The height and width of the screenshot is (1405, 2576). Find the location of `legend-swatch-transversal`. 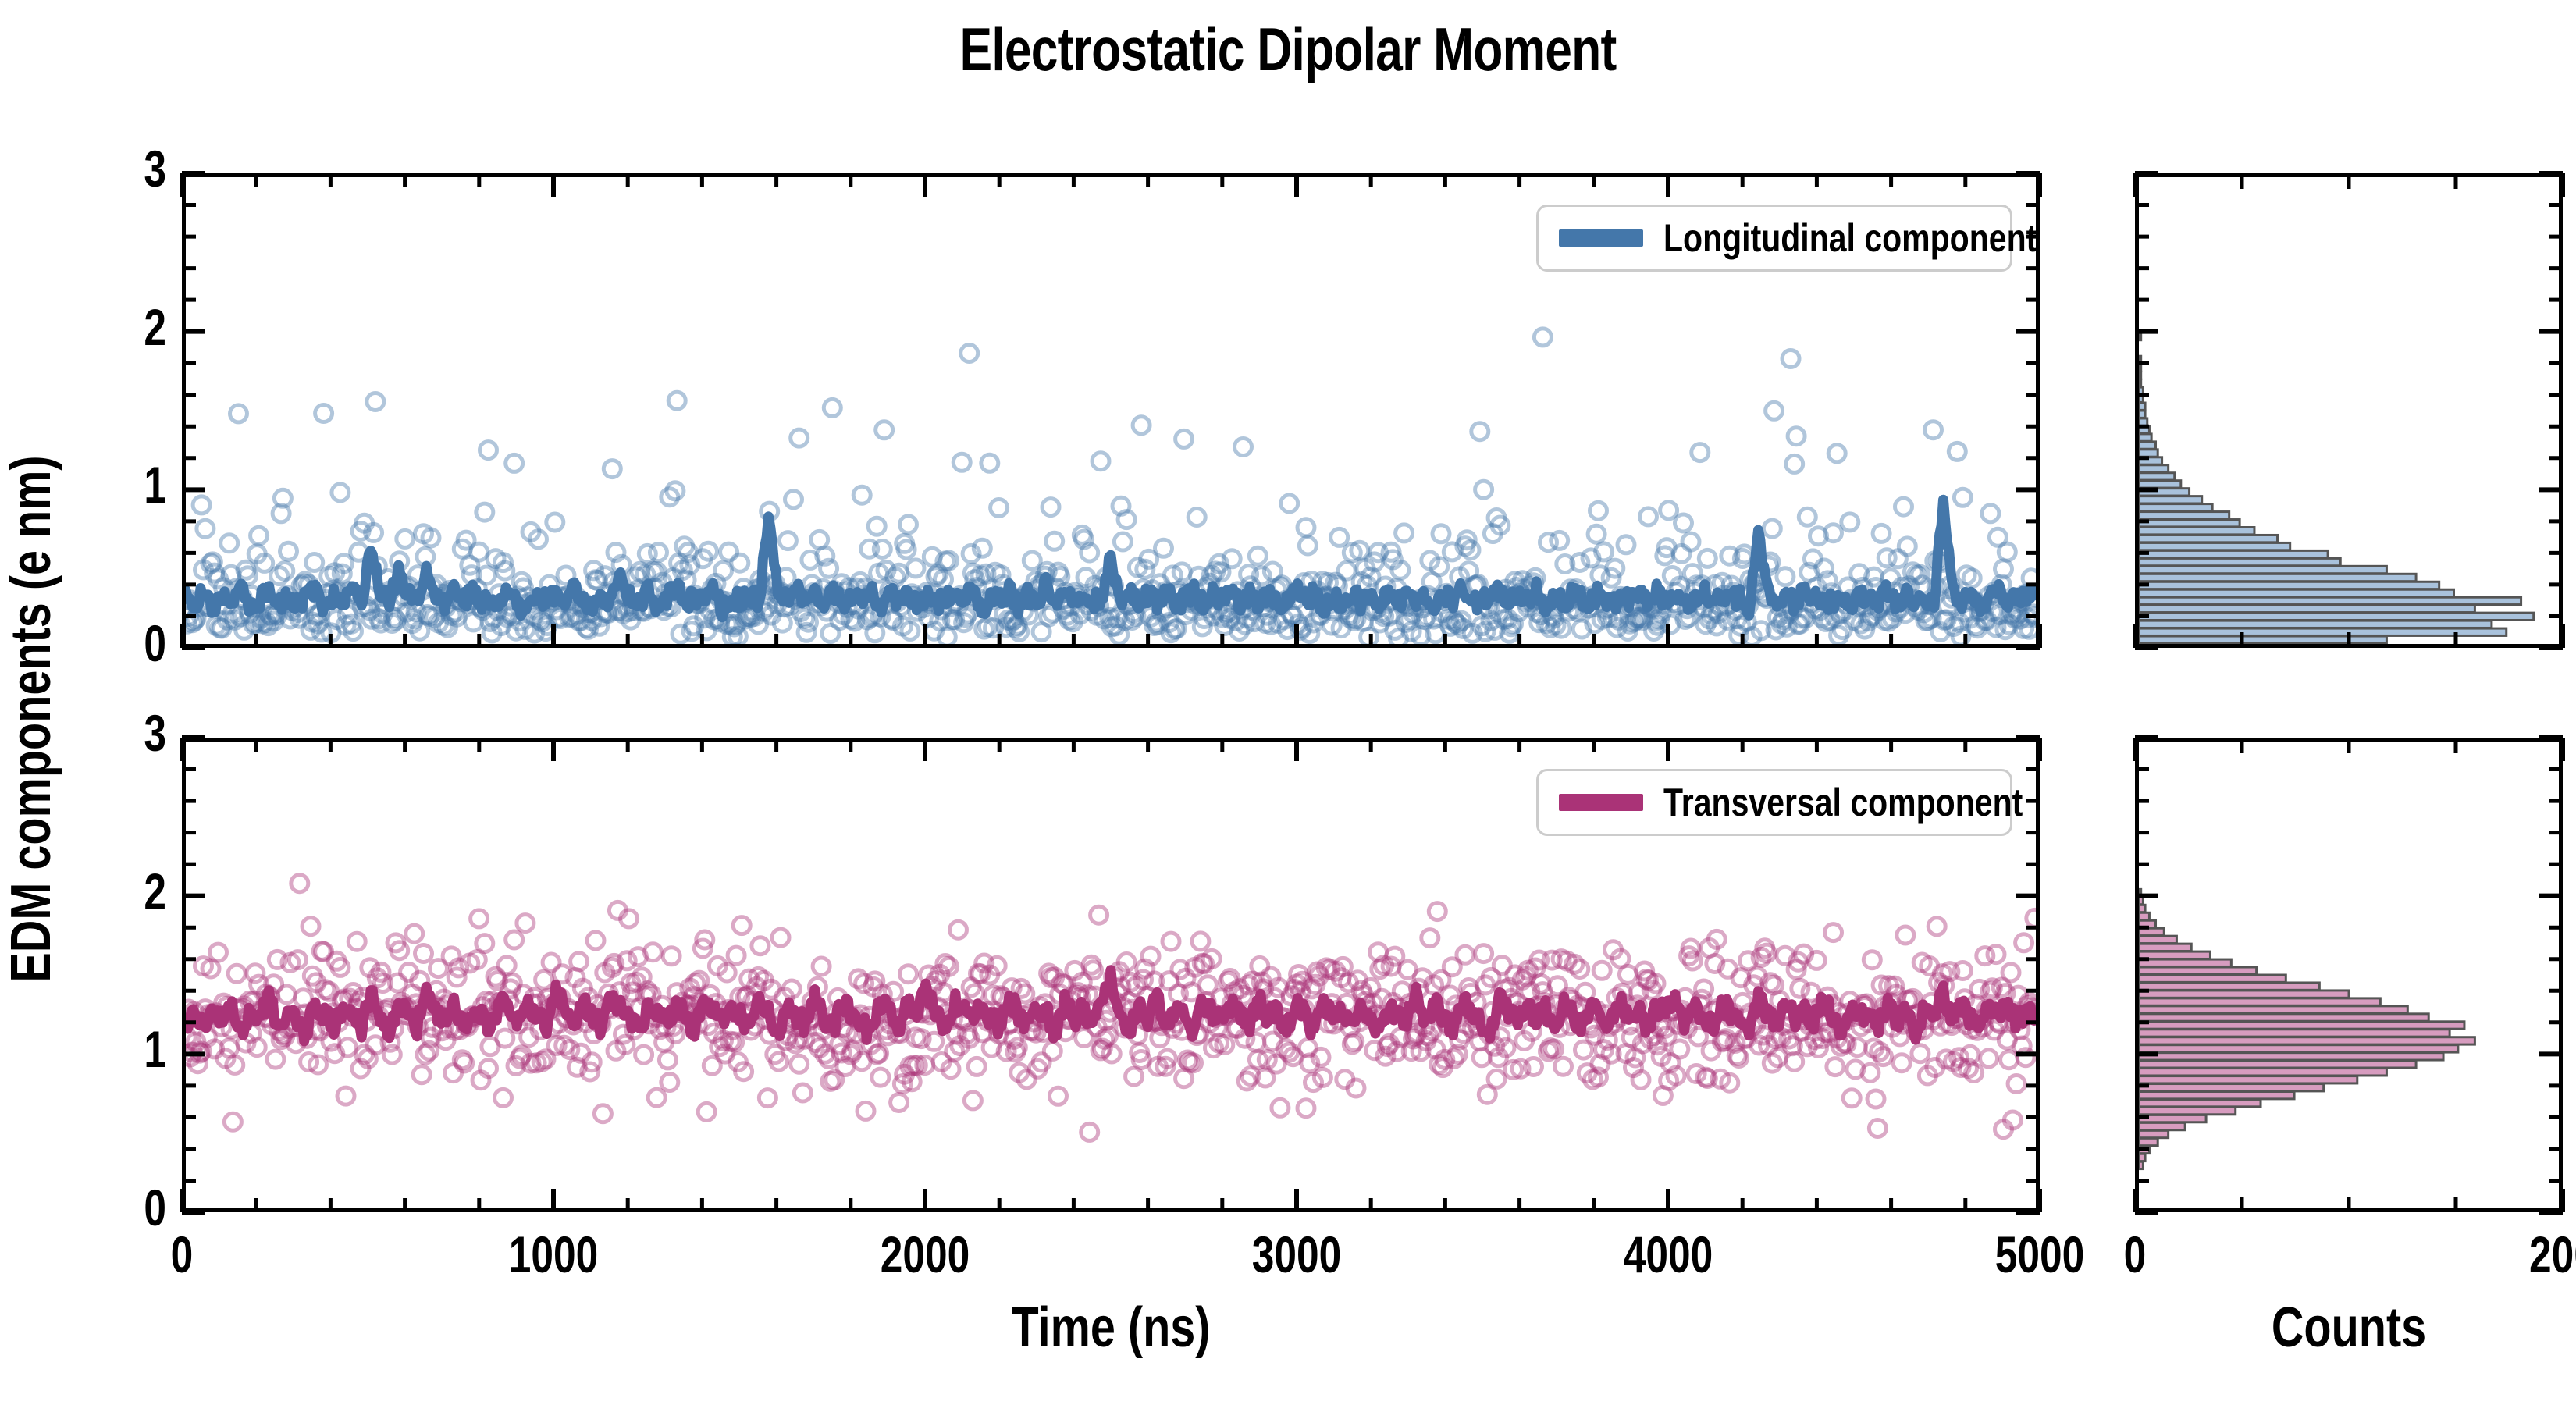

legend-swatch-transversal is located at coordinates (1601, 803).